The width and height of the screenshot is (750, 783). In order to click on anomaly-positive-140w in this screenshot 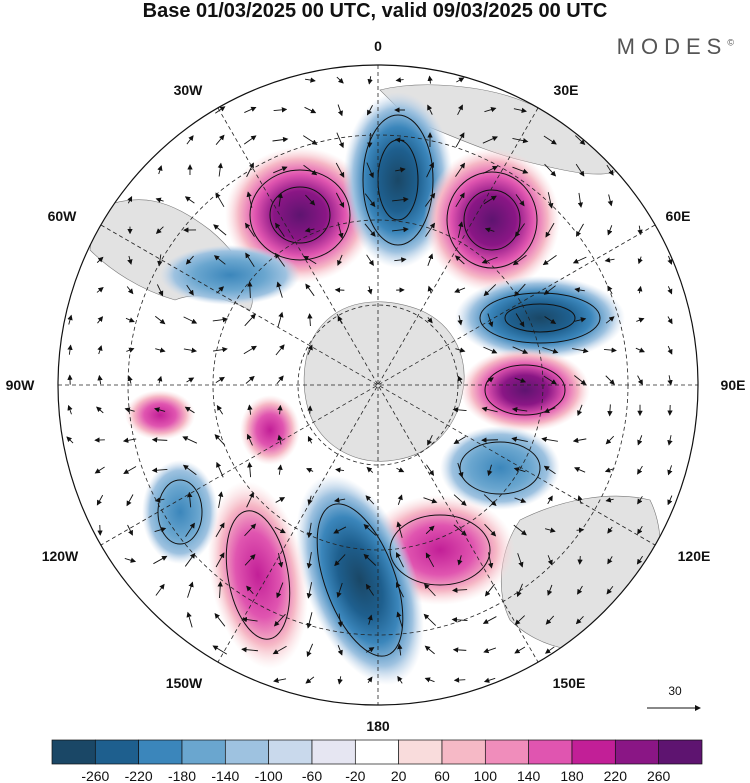, I will do `click(258, 575)`.